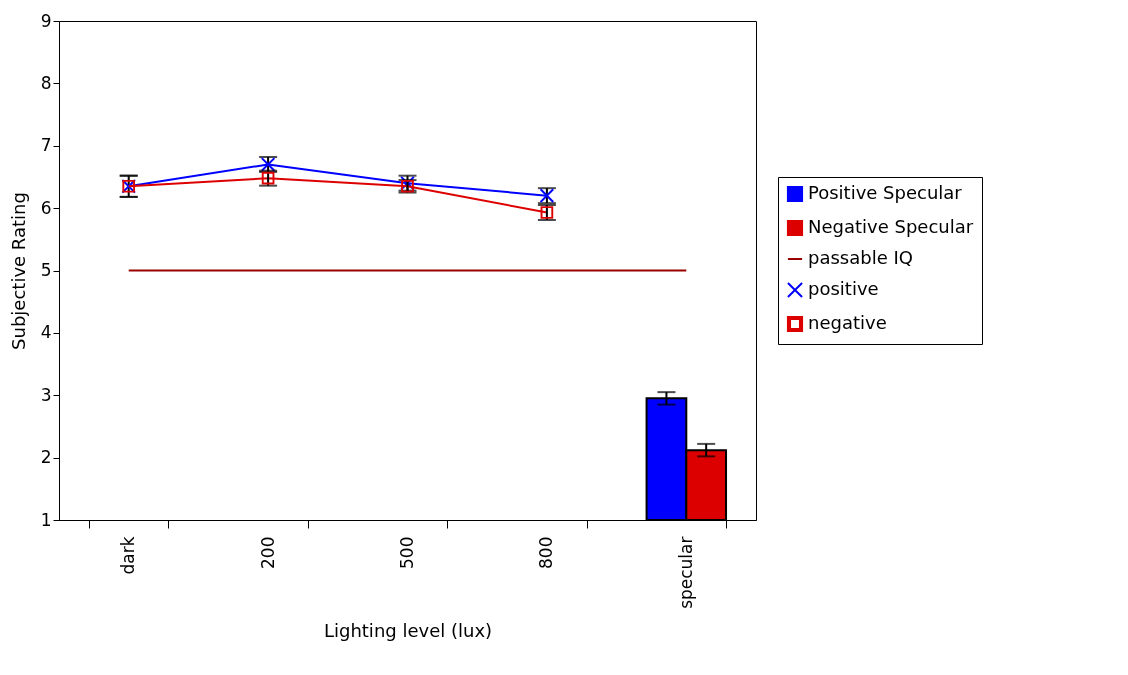 The width and height of the screenshot is (1128, 675). I want to click on x-tick-label: 800, so click(546, 552).